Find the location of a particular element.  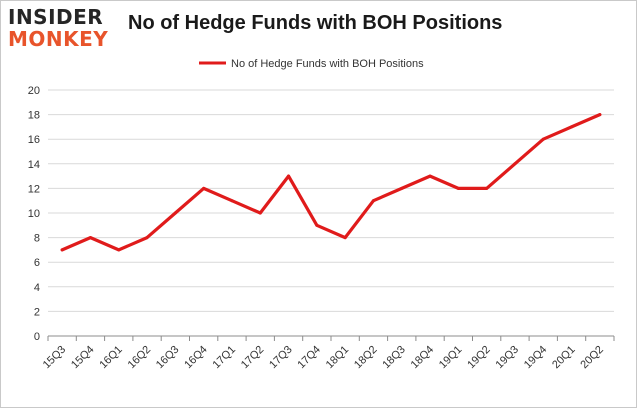

x-tick-label: 16Q2 is located at coordinates (140, 358).